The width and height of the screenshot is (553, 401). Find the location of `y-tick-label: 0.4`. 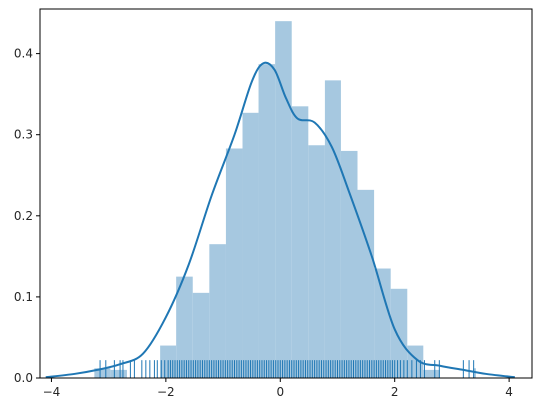

y-tick-label: 0.4 is located at coordinates (23, 54).